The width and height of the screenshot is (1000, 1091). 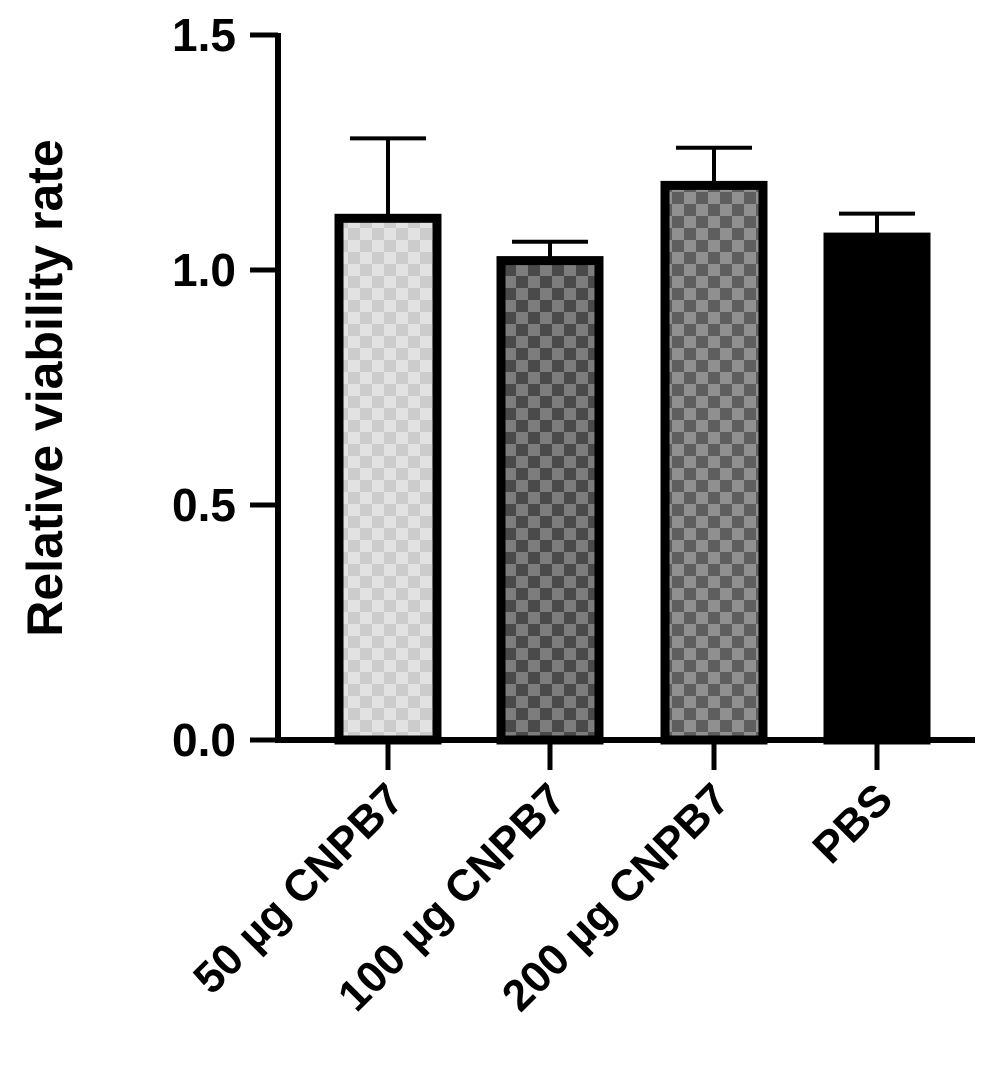 I want to click on y-ticks-layer: 0.0 0.5 1.0 1.5, so click(x=225, y=387).